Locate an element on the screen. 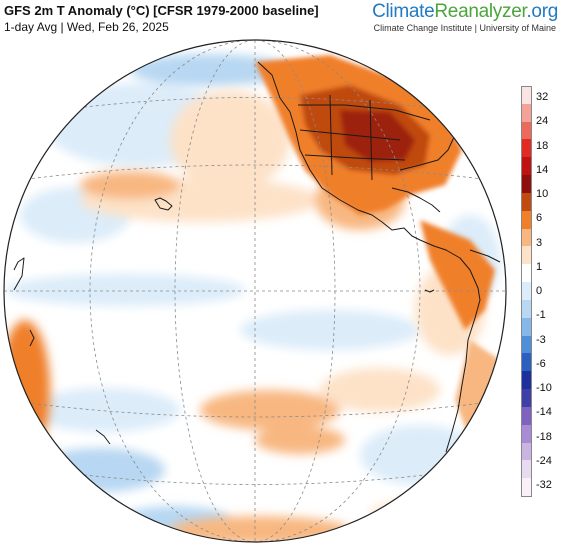 Image resolution: width=562 pixels, height=543 pixels. legend-tick-label: 10 is located at coordinates (542, 194).